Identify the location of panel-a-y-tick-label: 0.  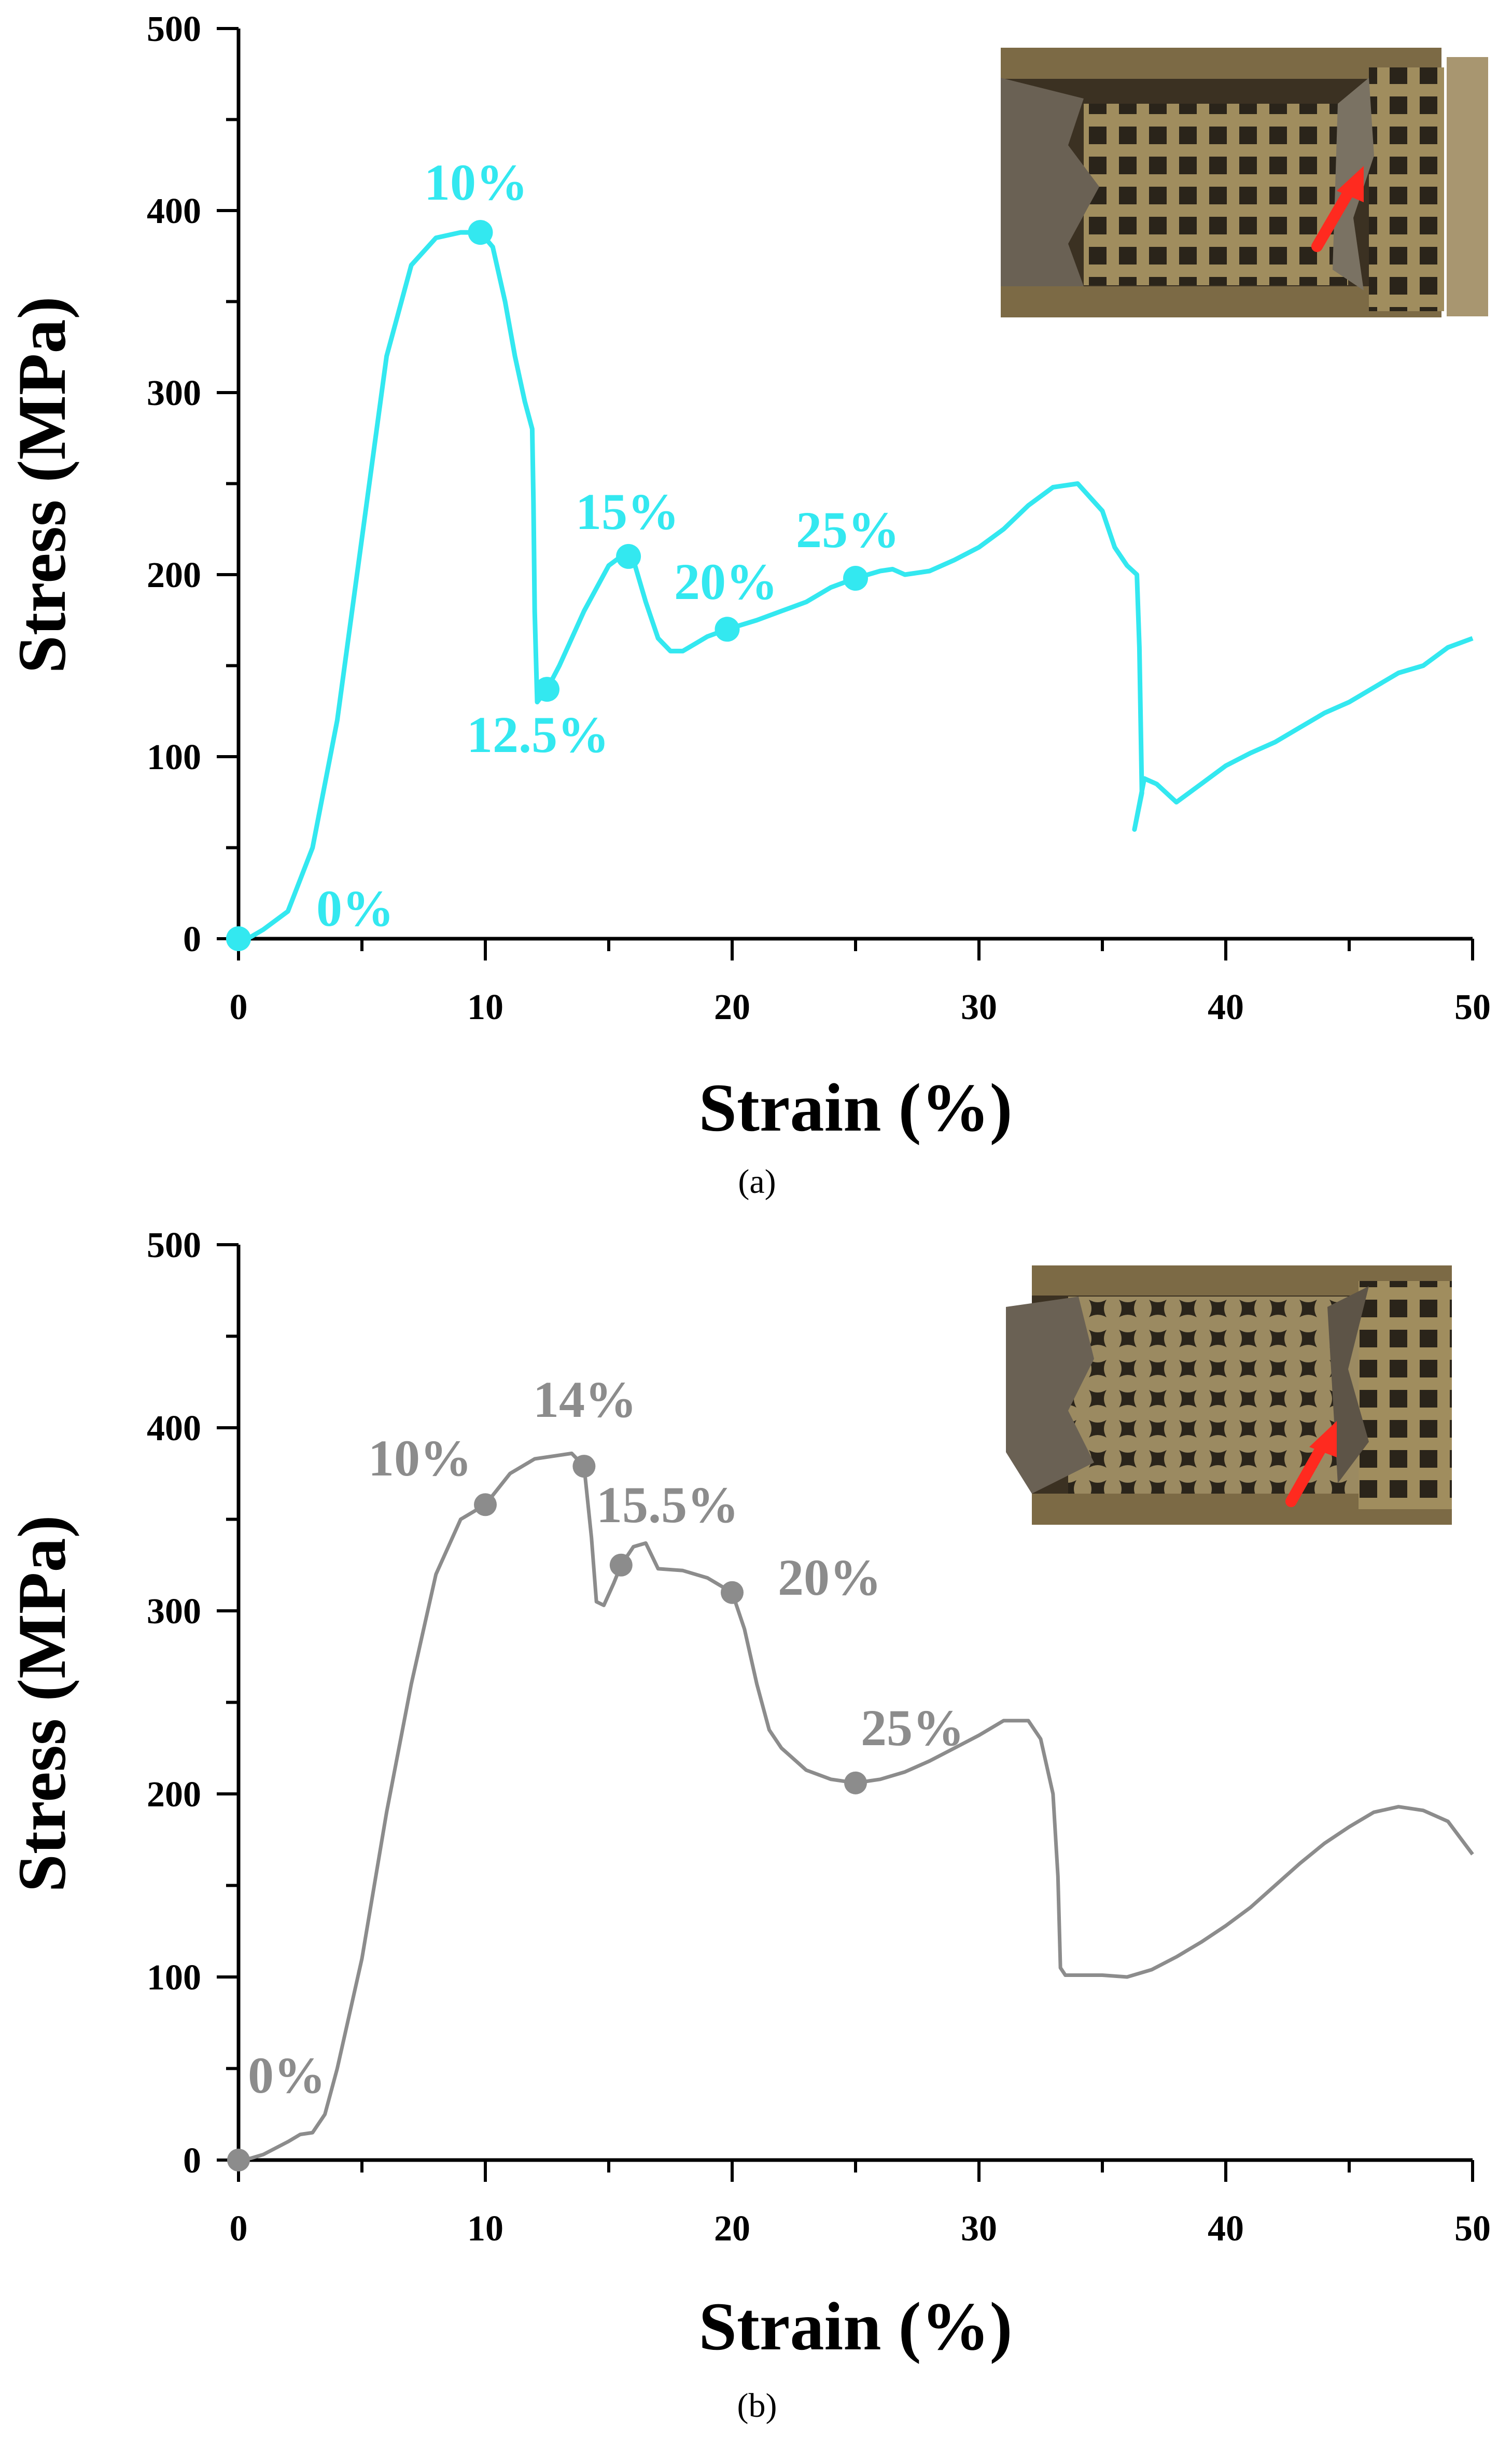
(192, 939).